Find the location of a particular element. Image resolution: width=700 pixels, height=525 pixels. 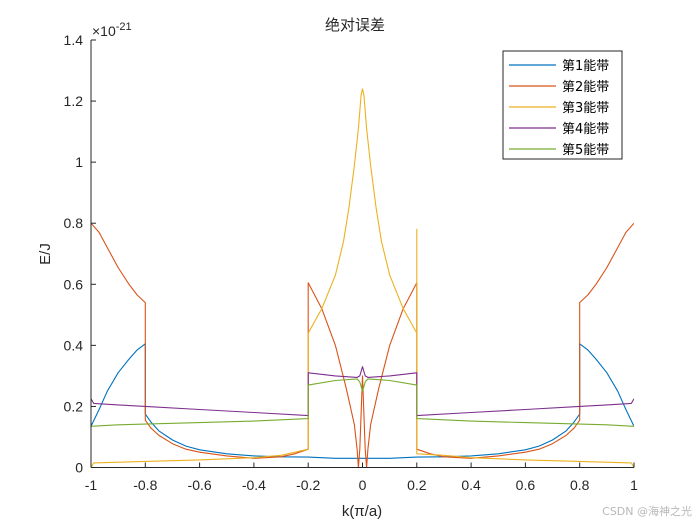

watermark: CSDN @海神之光 is located at coordinates (647, 511).